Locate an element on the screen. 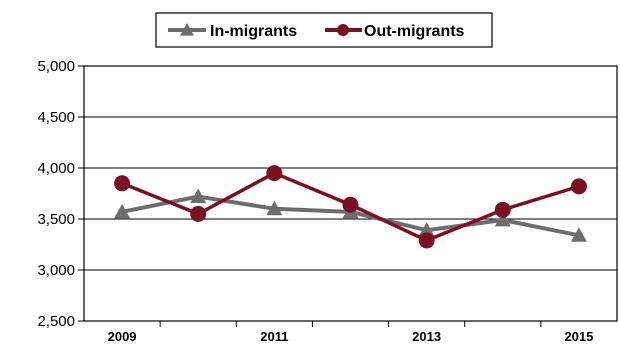 This screenshot has width=620, height=347. series-in-migrants is located at coordinates (350, 215).